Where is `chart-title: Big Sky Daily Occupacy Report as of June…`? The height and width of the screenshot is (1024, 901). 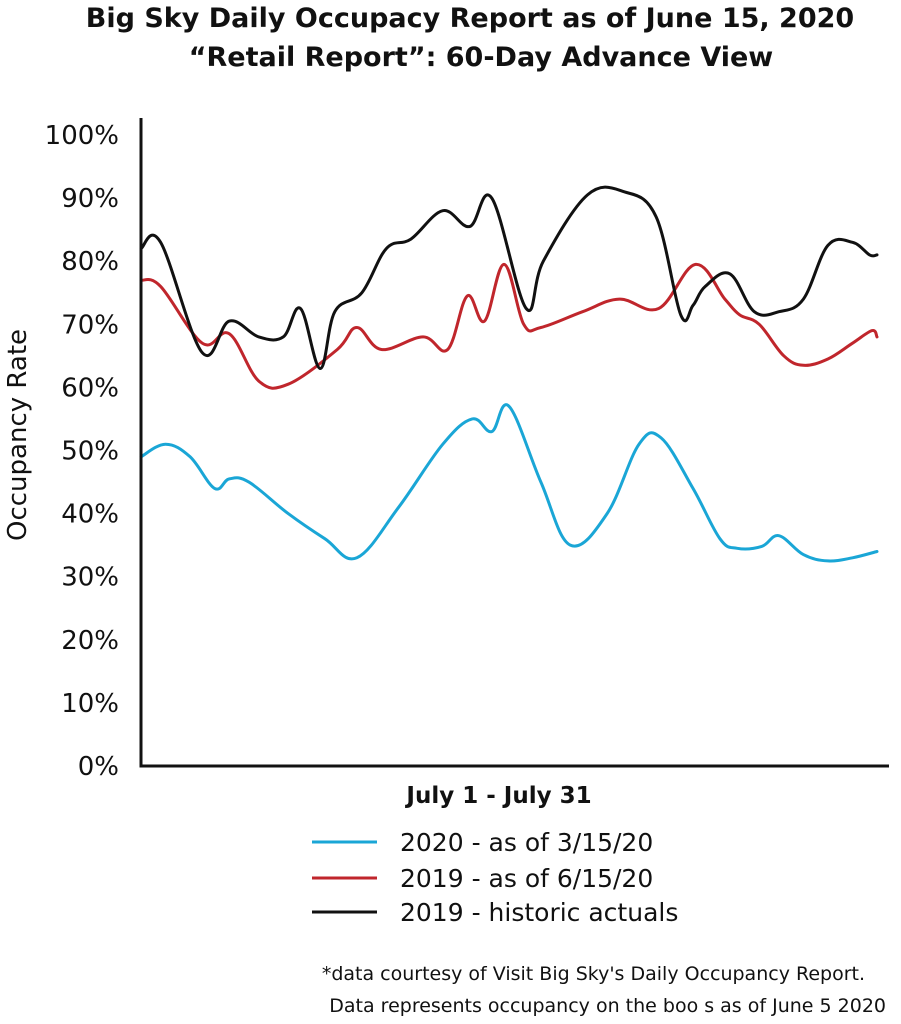 chart-title: Big Sky Daily Occupacy Report as of June… is located at coordinates (470, 18).